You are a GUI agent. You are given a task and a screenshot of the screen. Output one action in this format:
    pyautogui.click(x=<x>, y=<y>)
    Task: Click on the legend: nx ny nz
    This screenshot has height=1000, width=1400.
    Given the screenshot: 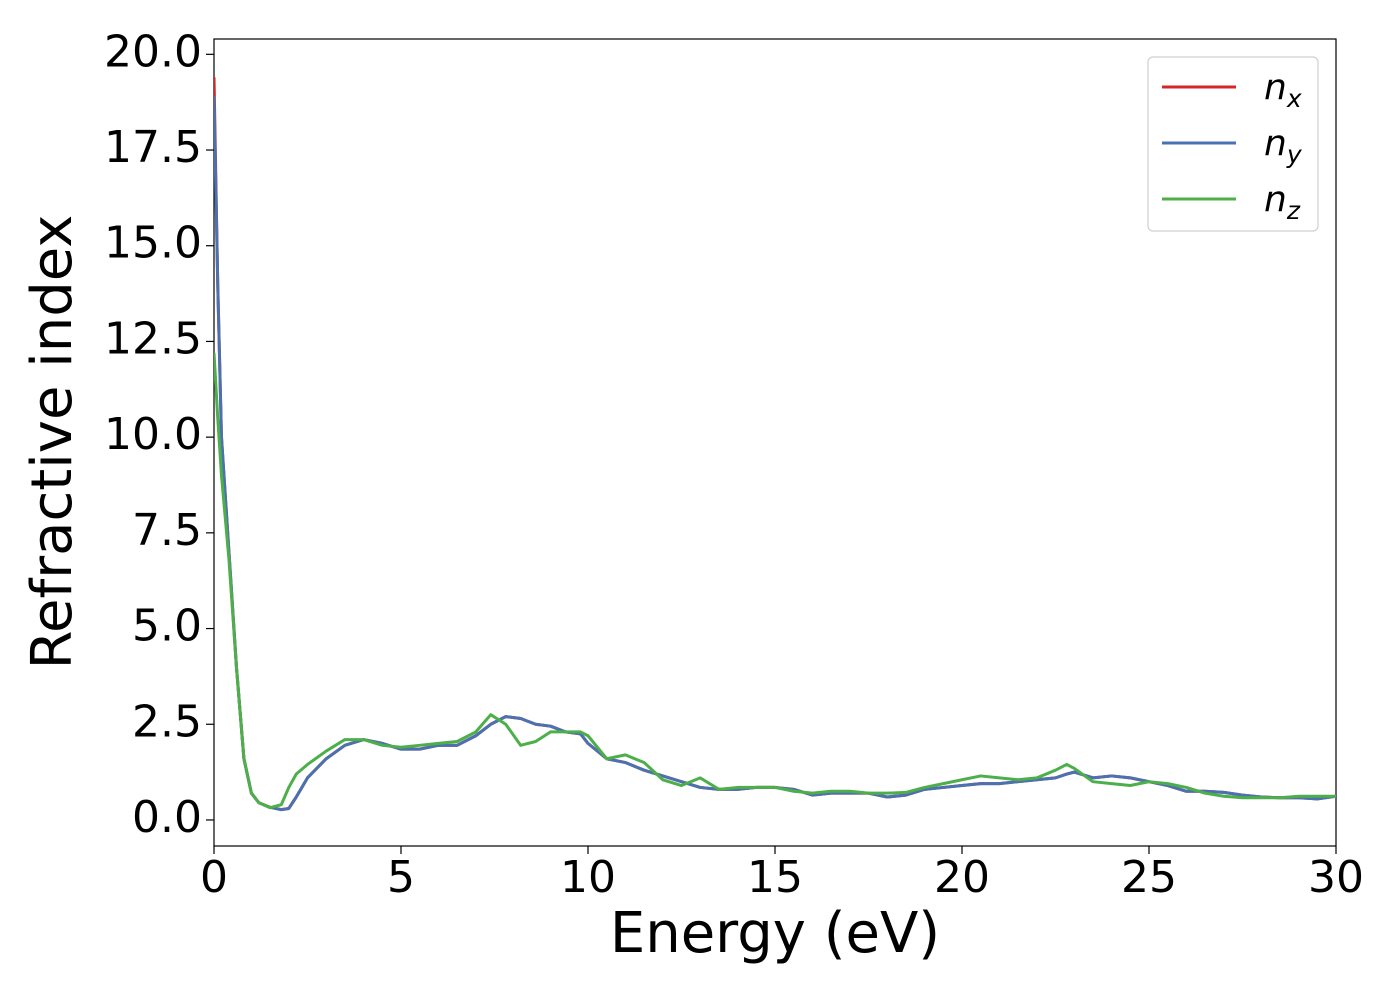 What is the action you would take?
    pyautogui.click(x=1233, y=144)
    